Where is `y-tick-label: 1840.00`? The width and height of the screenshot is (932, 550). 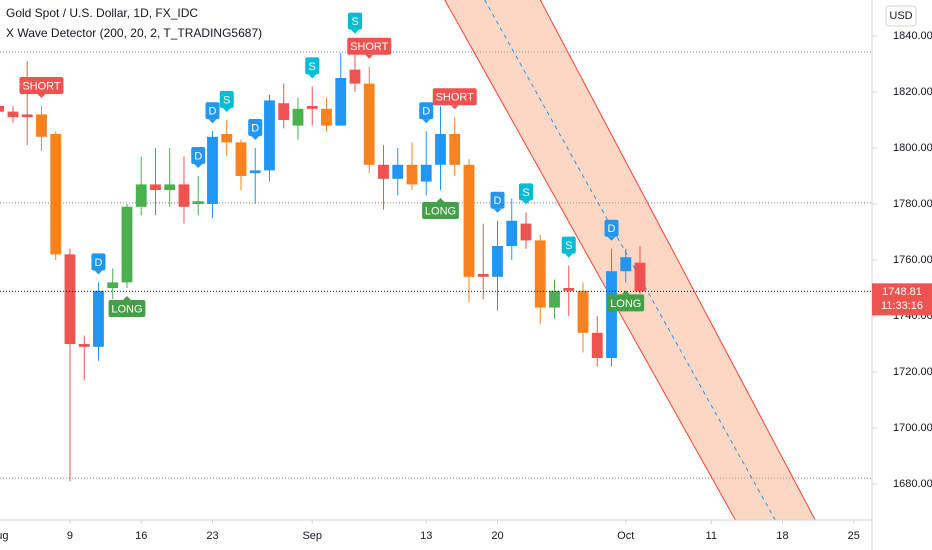
y-tick-label: 1840.00 is located at coordinates (912, 36).